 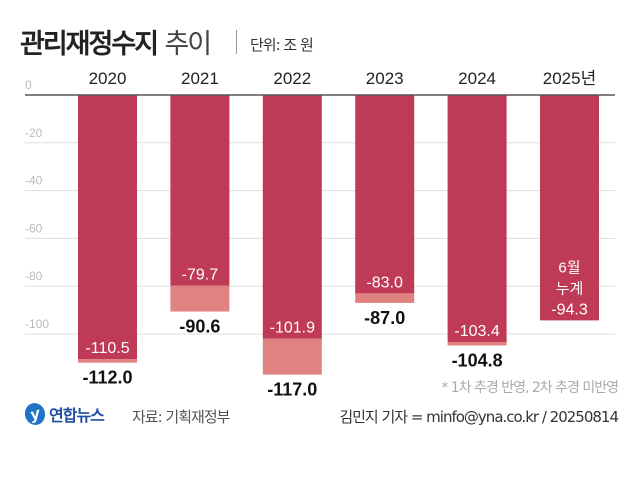 I want to click on x-category-label: 2025년, so click(x=569, y=78).